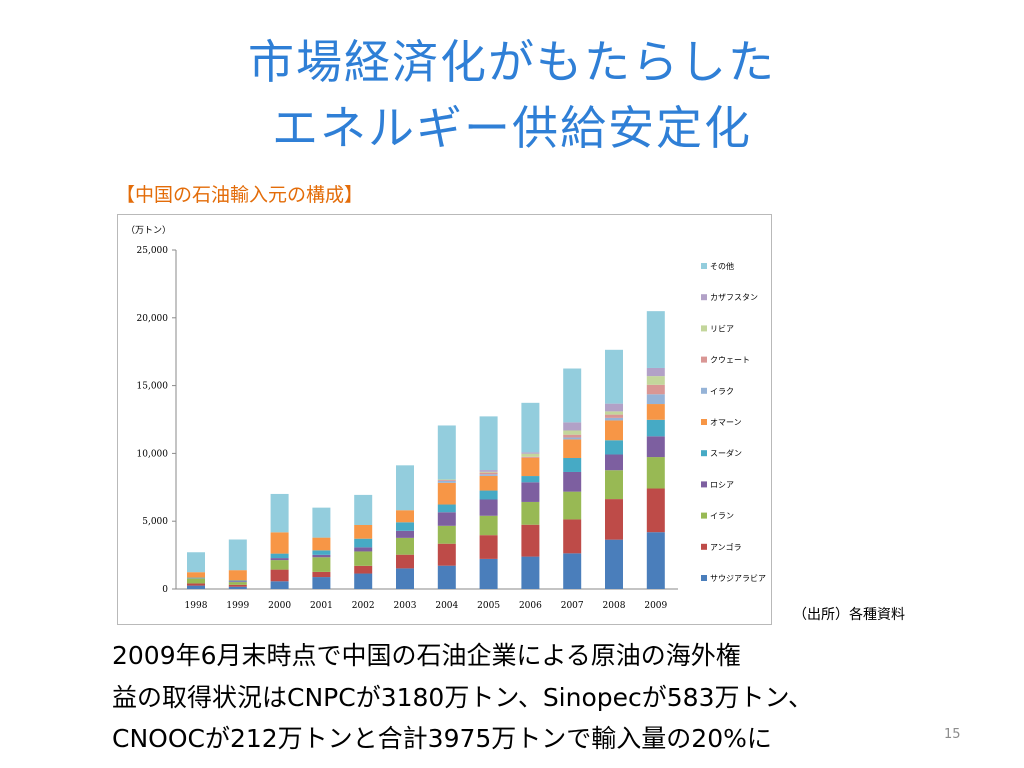  What do you see at coordinates (426, 655) in the screenshot?
I see `body-text-line-1: 2009年6月末時点で中国の石油企業による原油の海外権` at bounding box center [426, 655].